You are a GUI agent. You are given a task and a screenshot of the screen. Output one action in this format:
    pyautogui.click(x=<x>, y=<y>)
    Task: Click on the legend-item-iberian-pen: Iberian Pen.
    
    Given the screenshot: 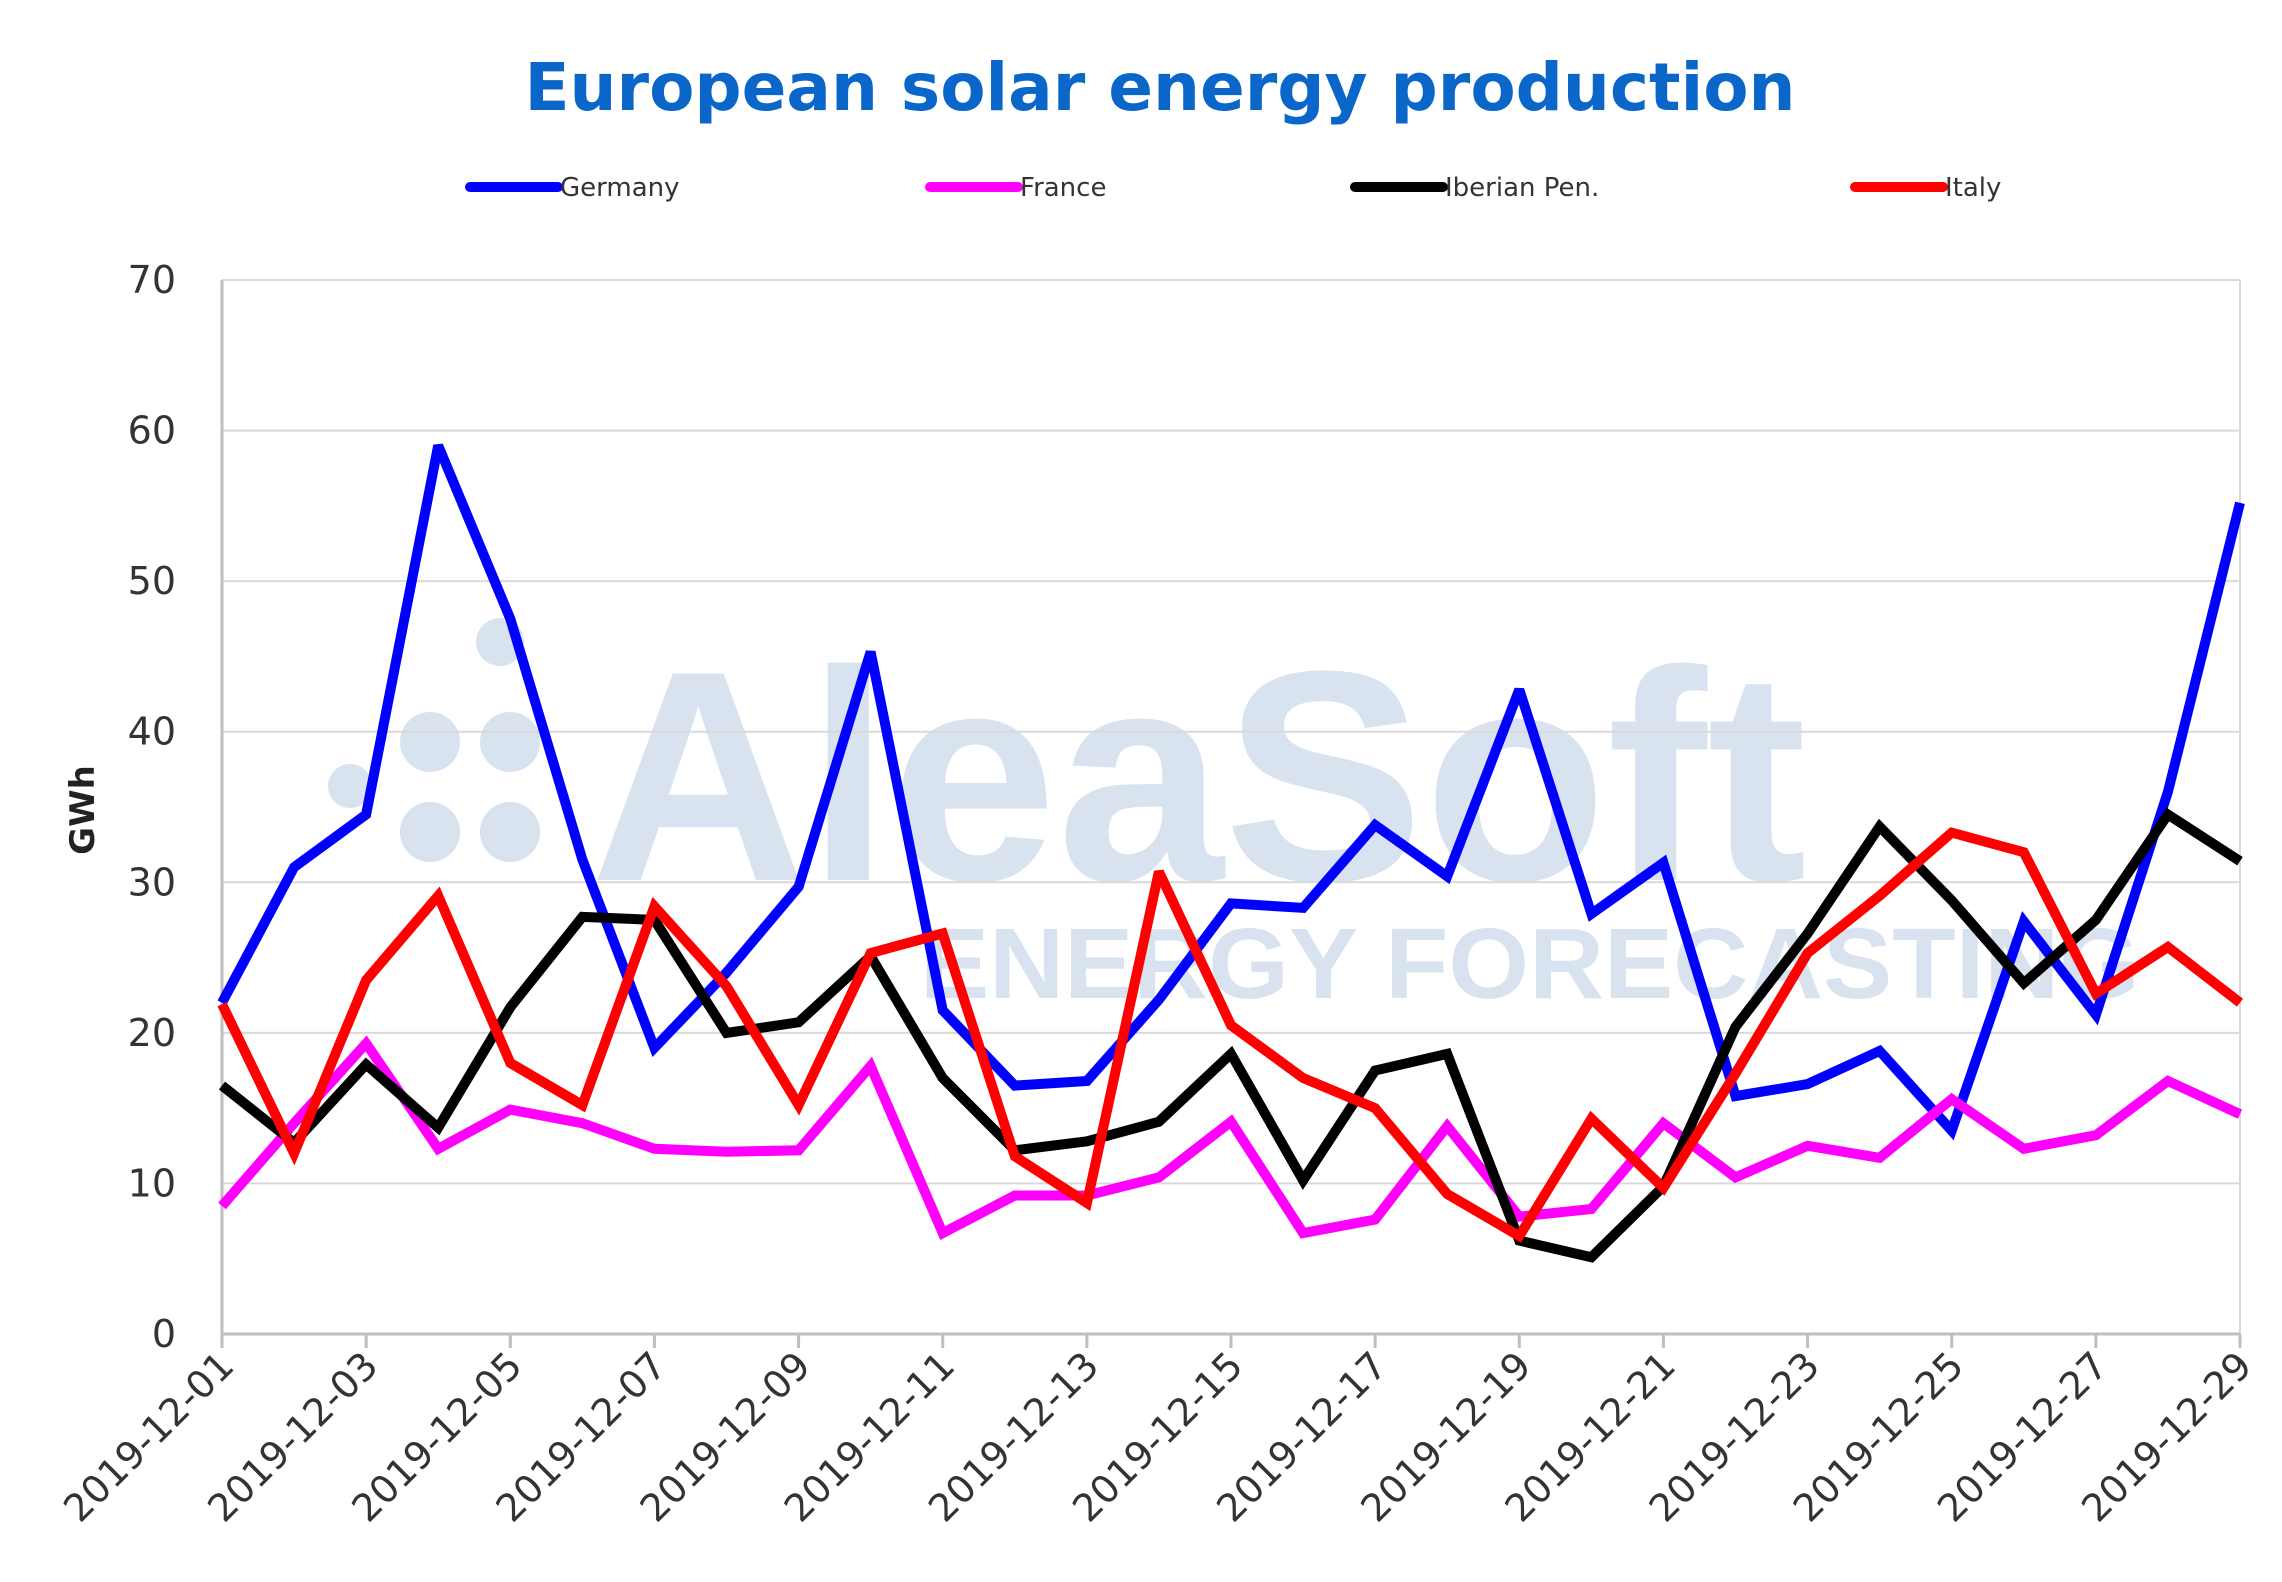 What is the action you would take?
    pyautogui.click(x=1474, y=188)
    